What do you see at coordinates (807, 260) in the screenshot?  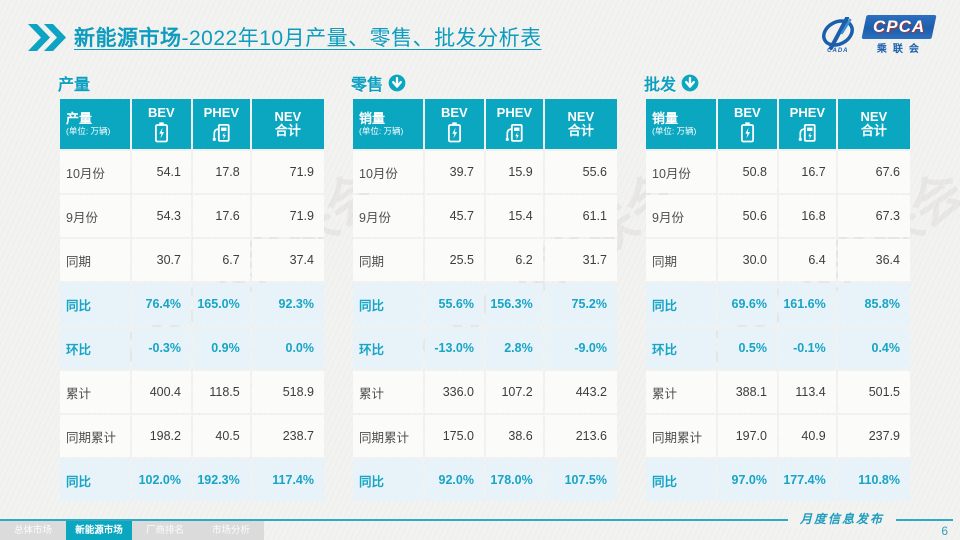 I see `phev-value: 6.4` at bounding box center [807, 260].